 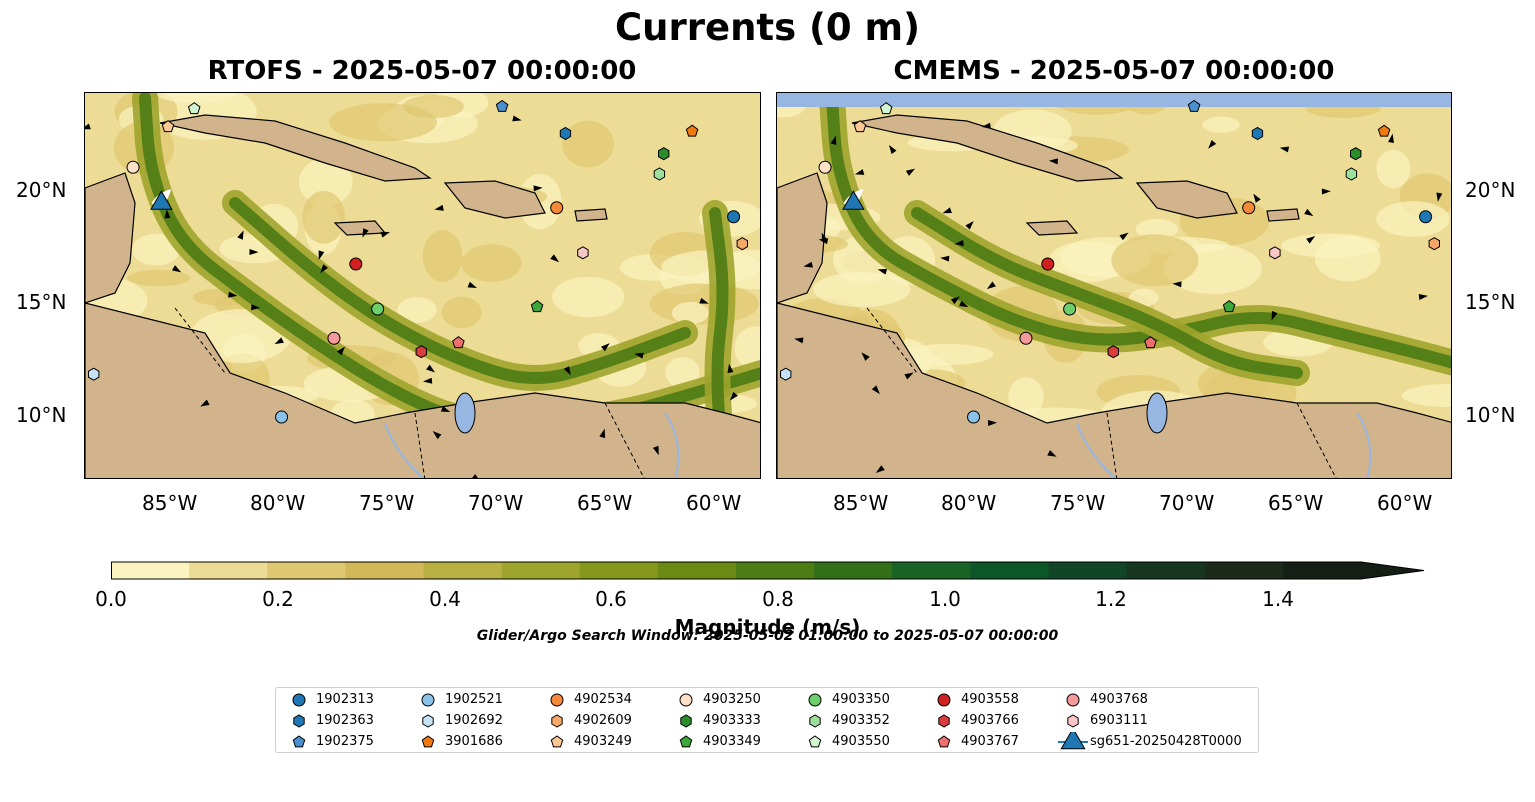 I want to click on colorbar-tick-label: 0.2, so click(x=278, y=599).